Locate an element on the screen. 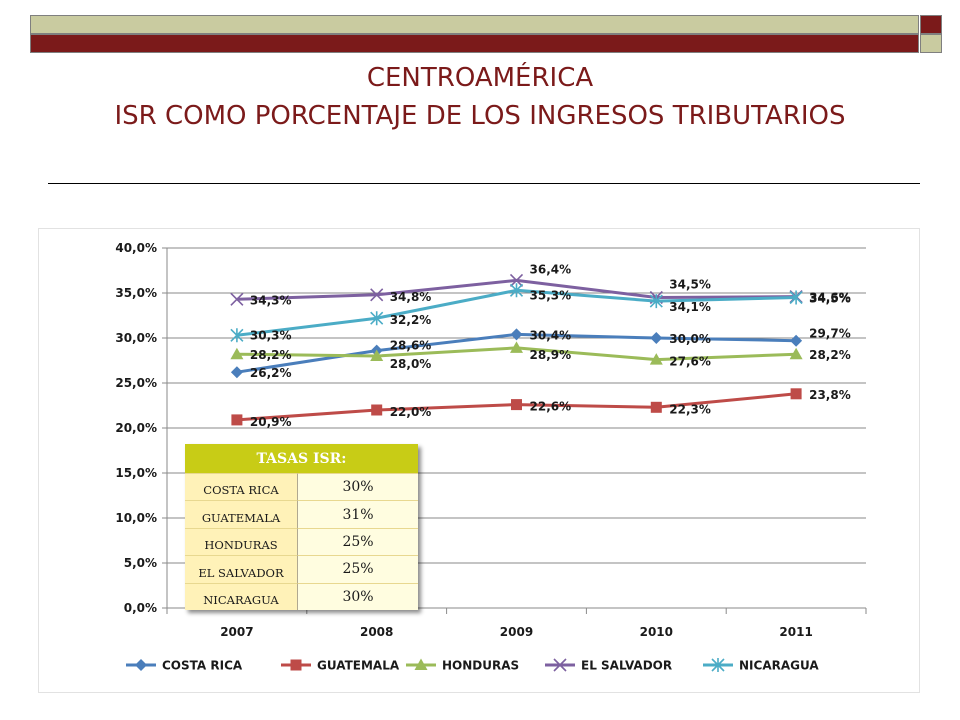 The image size is (960, 720). data-label-honduras: 28,9% is located at coordinates (551, 355).